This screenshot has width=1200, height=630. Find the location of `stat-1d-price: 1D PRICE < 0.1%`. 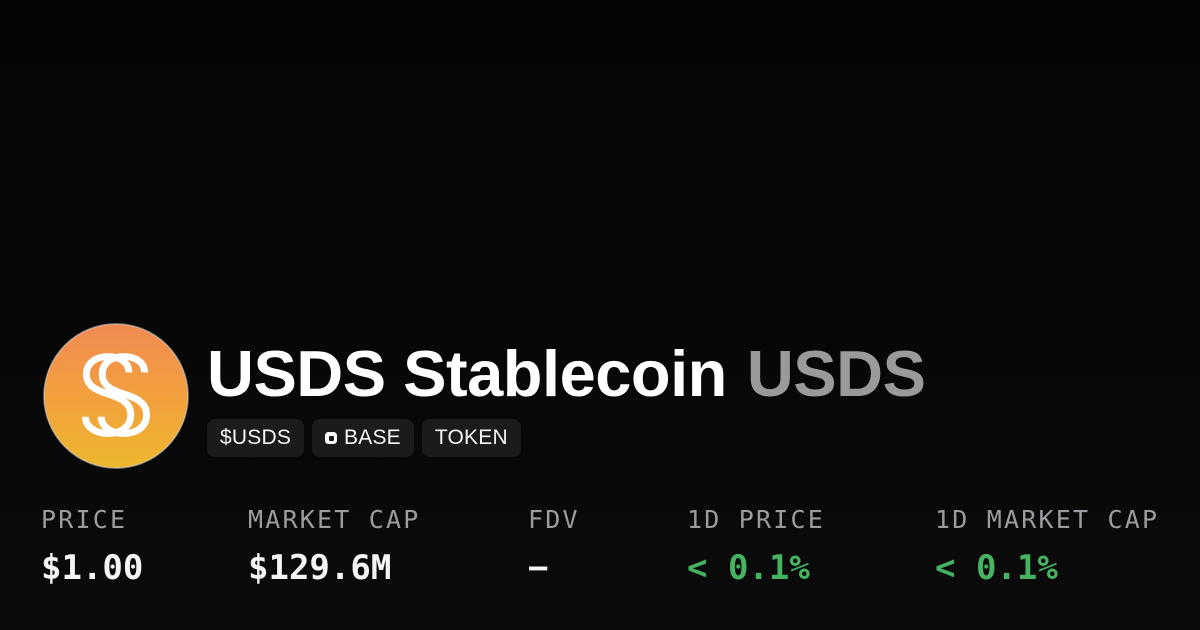

stat-1d-price: 1D PRICE < 0.1% is located at coordinates (756, 547).